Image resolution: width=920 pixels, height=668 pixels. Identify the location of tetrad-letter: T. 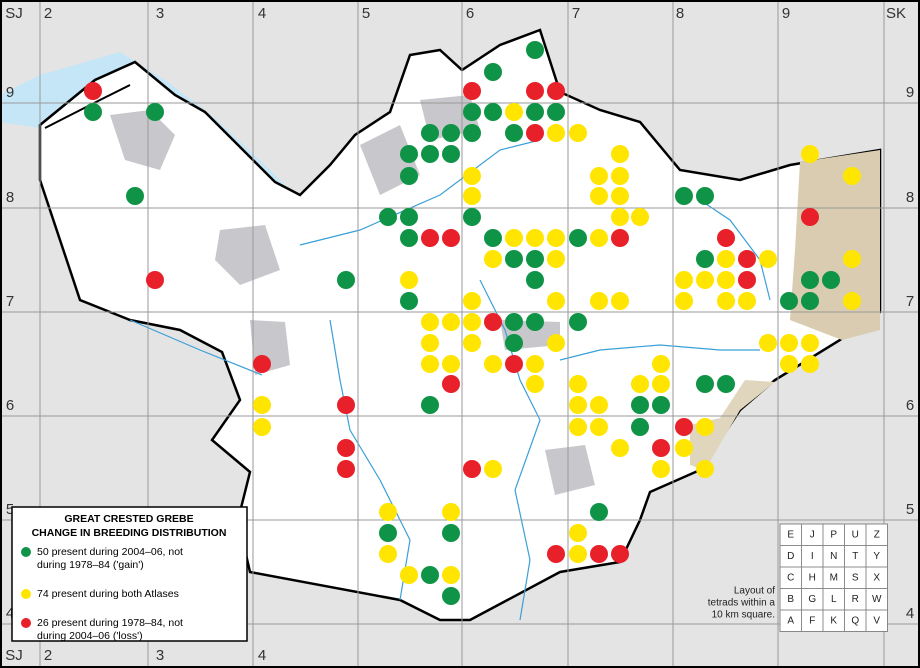
(855, 556).